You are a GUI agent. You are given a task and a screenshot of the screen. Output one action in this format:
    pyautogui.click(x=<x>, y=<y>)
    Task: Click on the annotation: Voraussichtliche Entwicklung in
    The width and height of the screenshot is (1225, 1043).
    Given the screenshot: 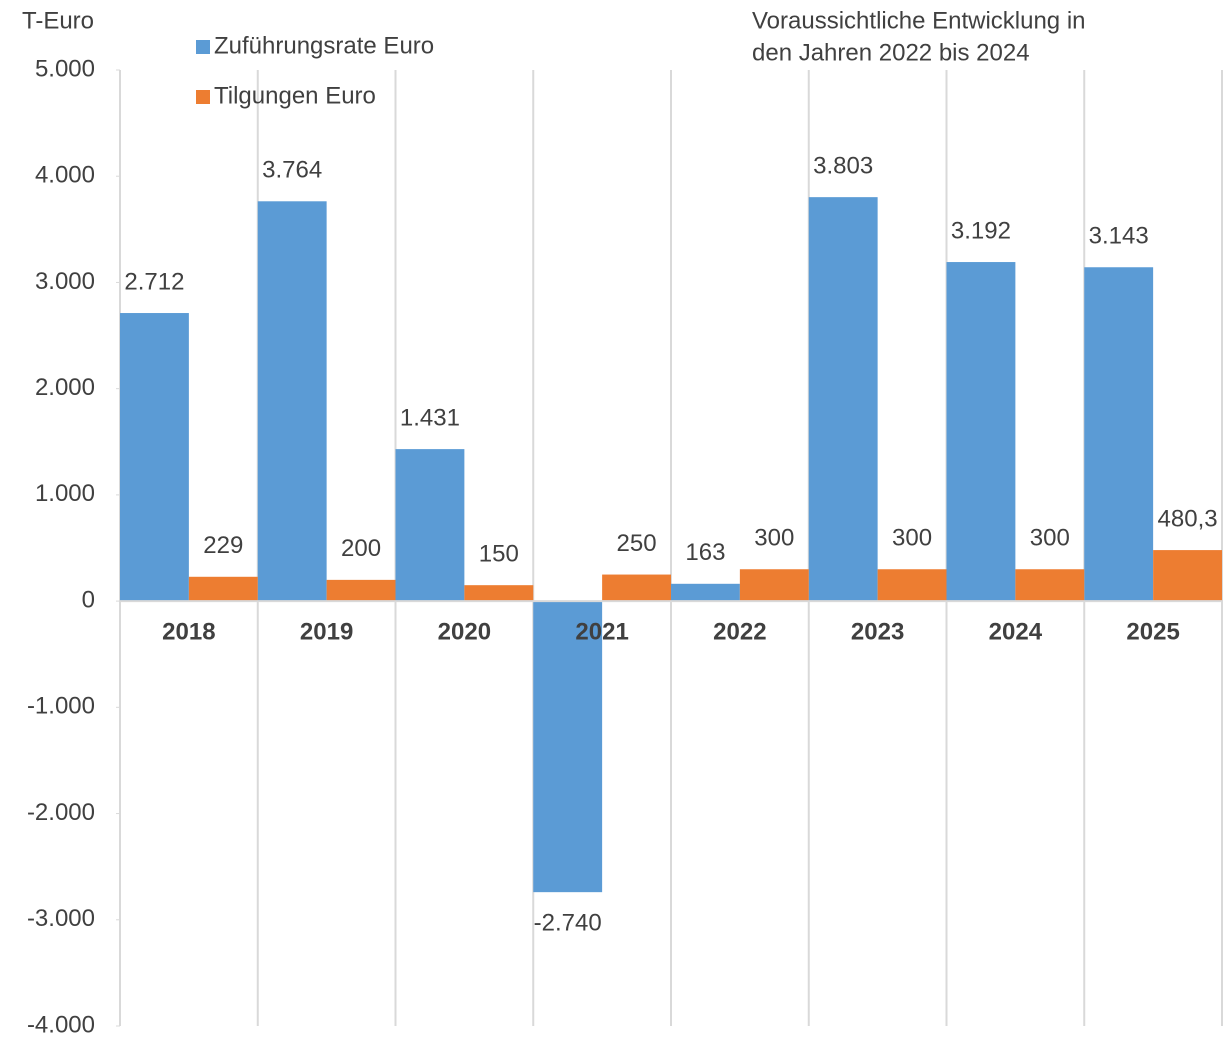 What is the action you would take?
    pyautogui.click(x=919, y=20)
    